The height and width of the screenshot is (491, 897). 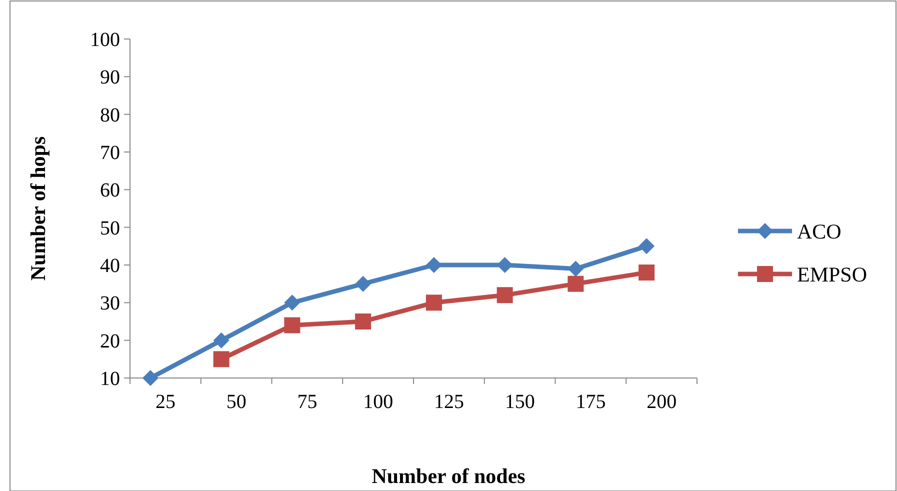 What do you see at coordinates (38, 208) in the screenshot?
I see `y-axis-title: Number of hops` at bounding box center [38, 208].